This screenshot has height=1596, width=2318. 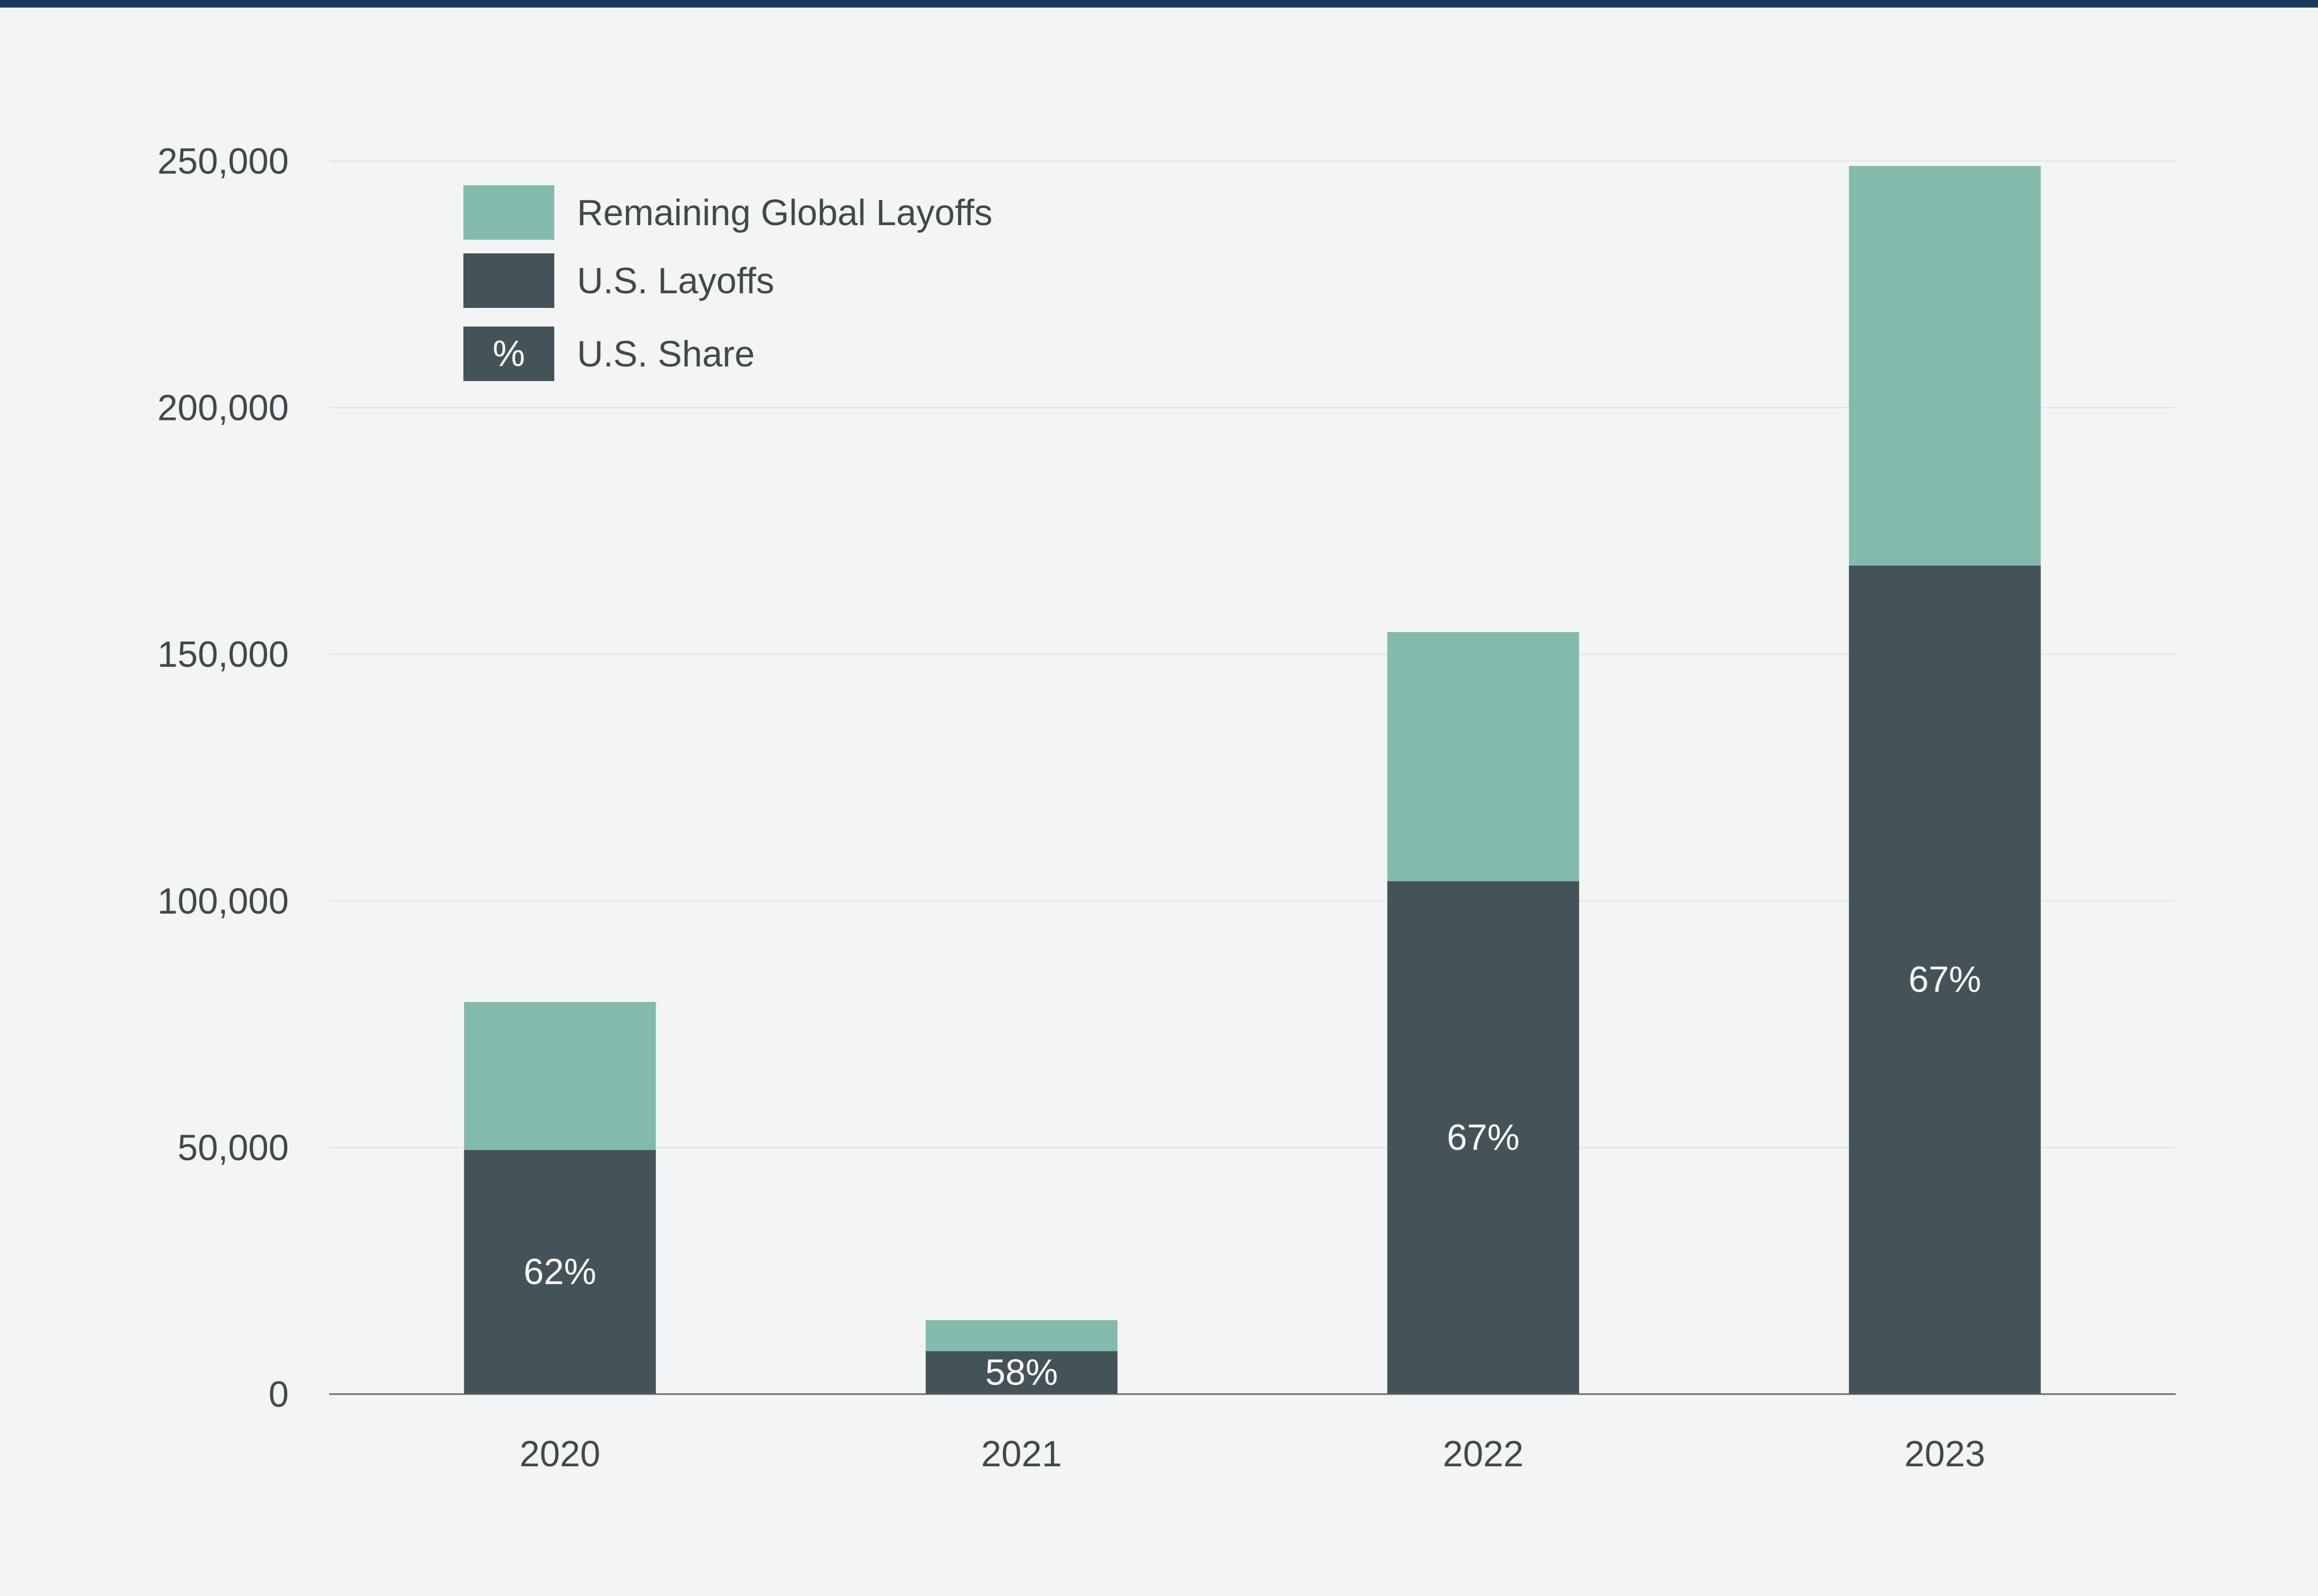 What do you see at coordinates (223, 901) in the screenshot?
I see `y-tick-label: 100,000` at bounding box center [223, 901].